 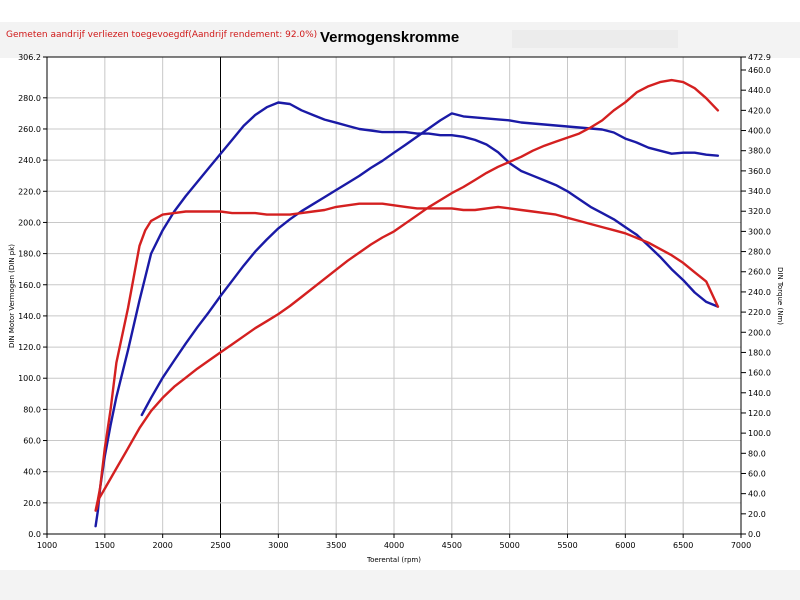 I want to click on x-tick-label: 4500, so click(x=452, y=545).